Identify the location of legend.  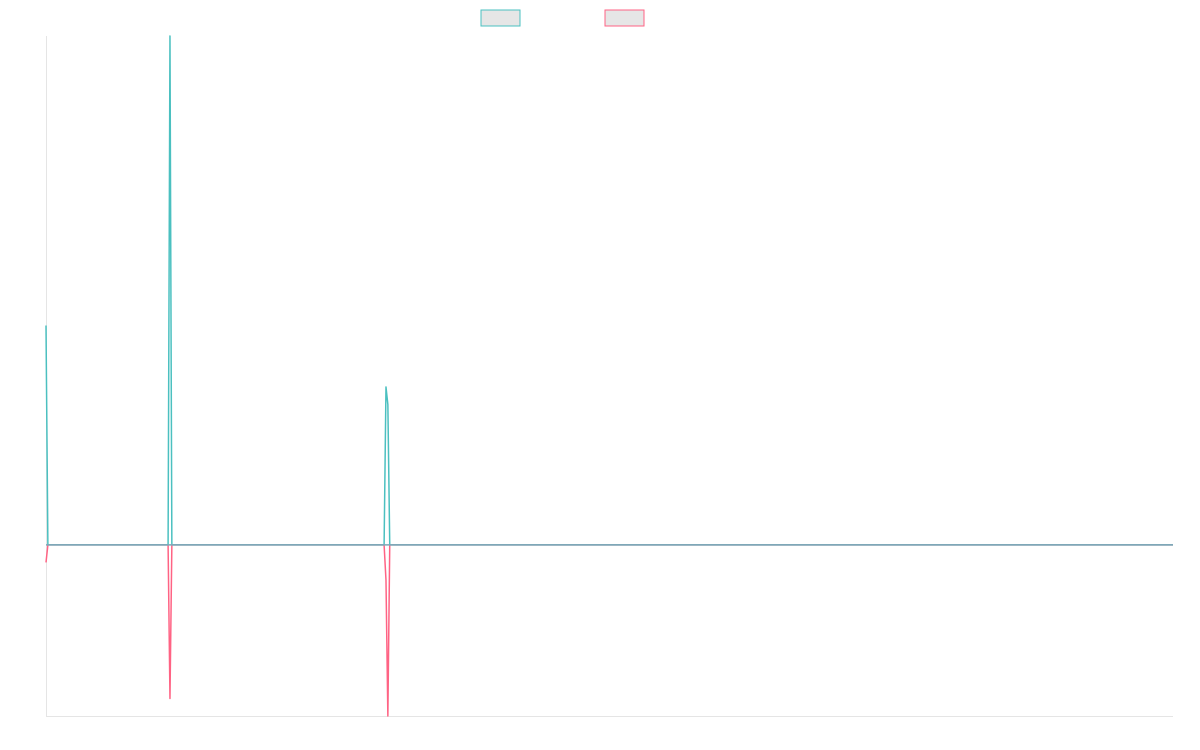
(562, 18).